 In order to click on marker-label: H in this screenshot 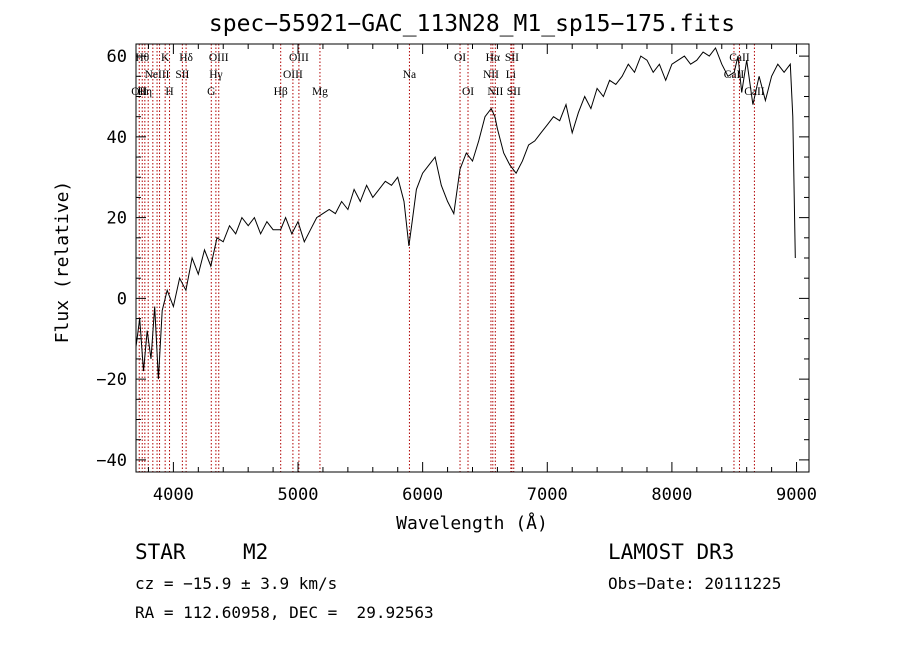, I will do `click(169, 92)`.